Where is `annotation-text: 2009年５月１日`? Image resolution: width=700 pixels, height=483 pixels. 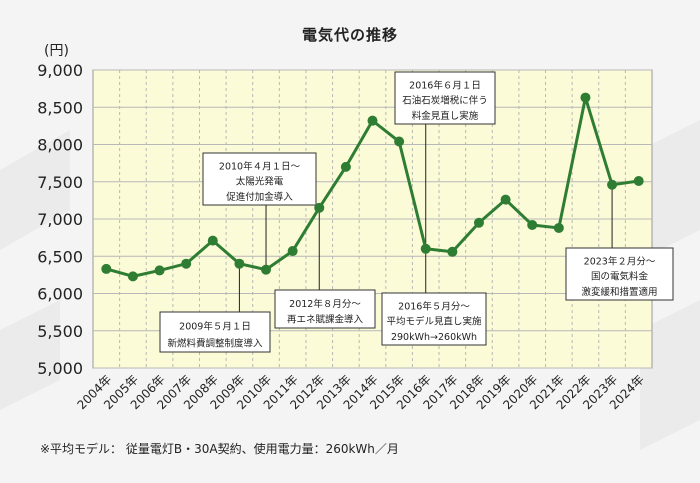
annotation-text: 2009年５月１日 is located at coordinates (215, 327).